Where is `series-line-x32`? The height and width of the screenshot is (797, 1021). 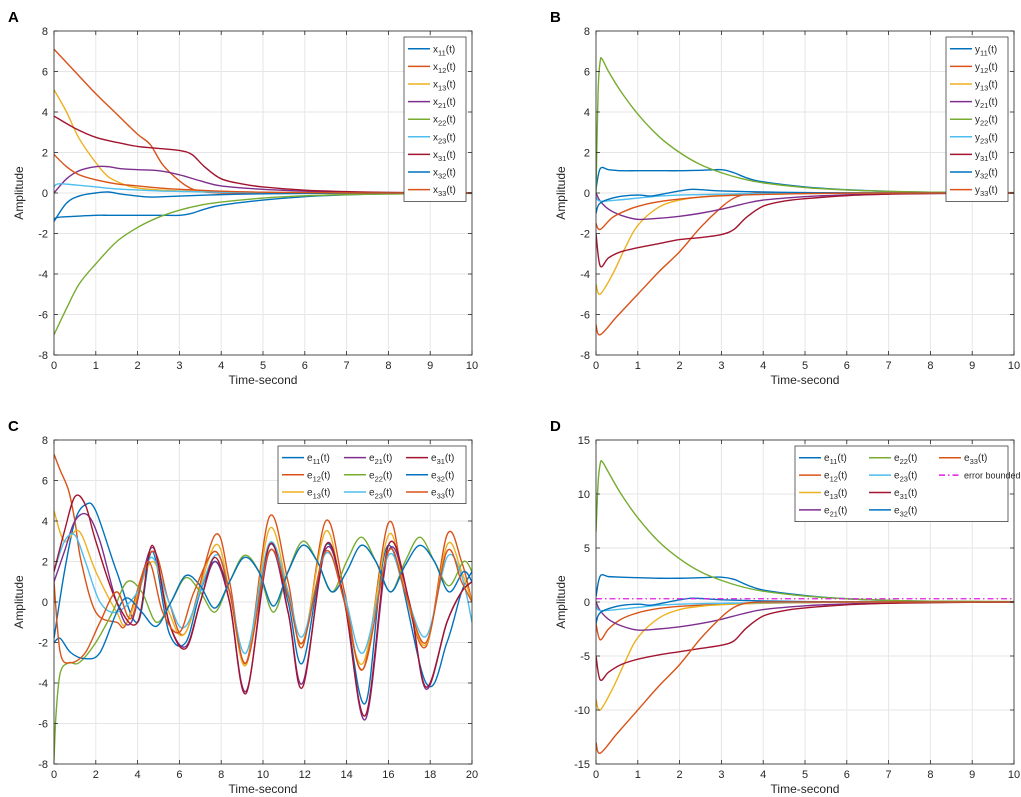
series-line-x32 is located at coordinates (263, 206).